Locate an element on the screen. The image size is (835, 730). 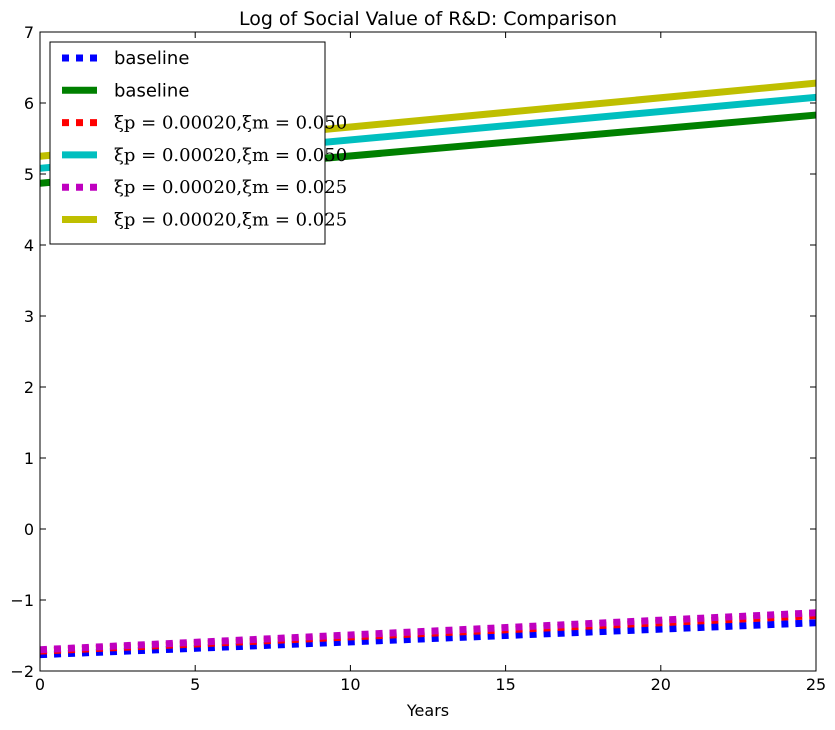
legend-label-1: baseline is located at coordinates (151, 90).